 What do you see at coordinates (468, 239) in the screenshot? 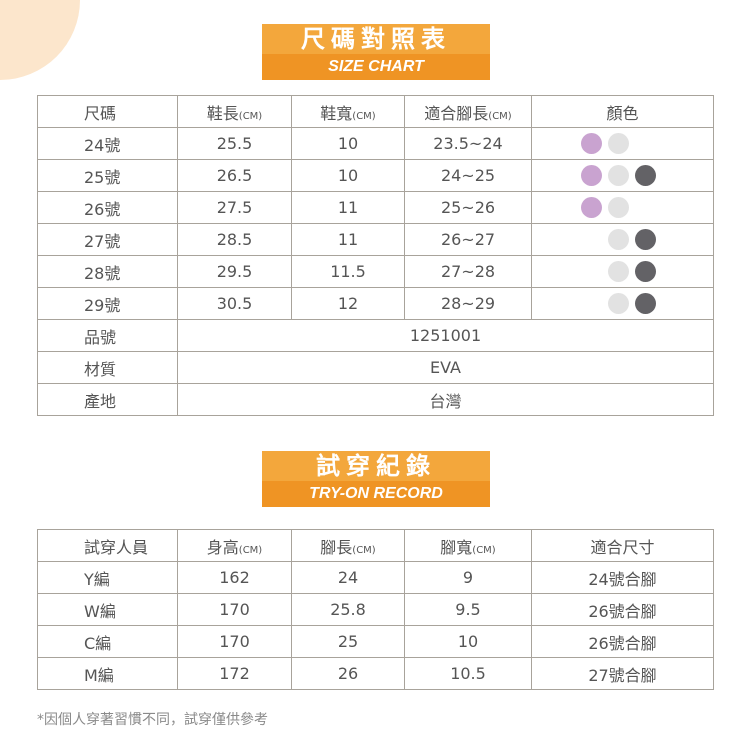
I see `table-cell: 26~27` at bounding box center [468, 239].